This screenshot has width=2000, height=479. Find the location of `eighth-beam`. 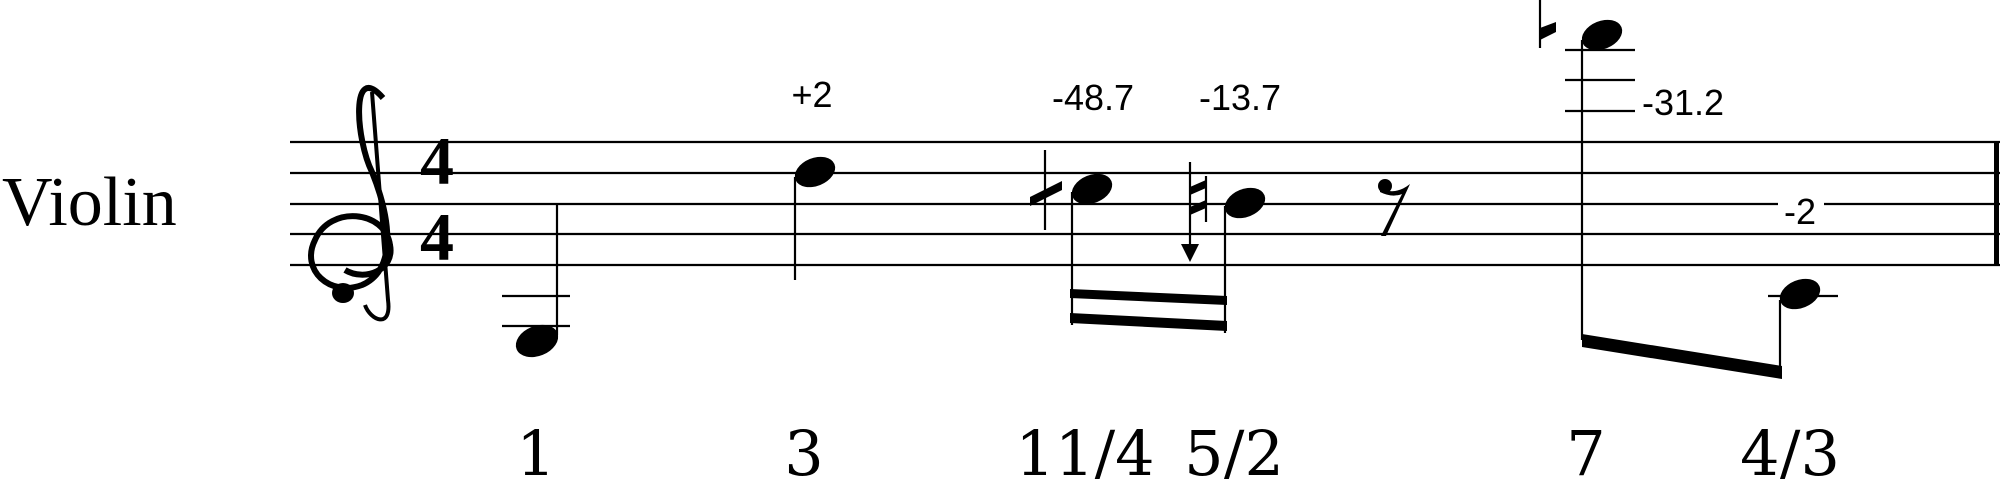

eighth-beam is located at coordinates (1682, 356).